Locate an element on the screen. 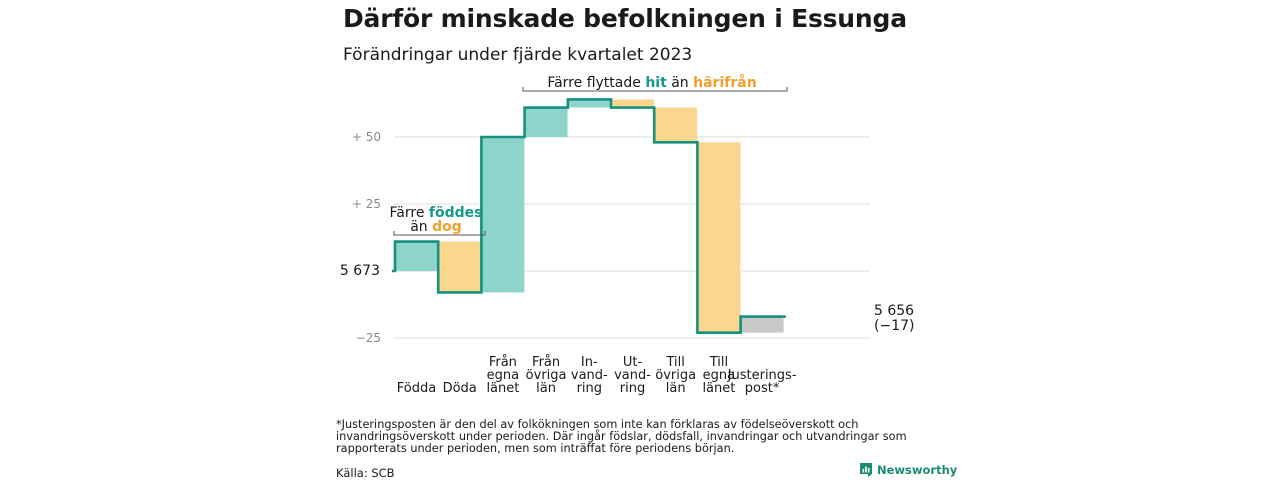 The width and height of the screenshot is (1280, 480). end-change-label: (−17) is located at coordinates (894, 326).